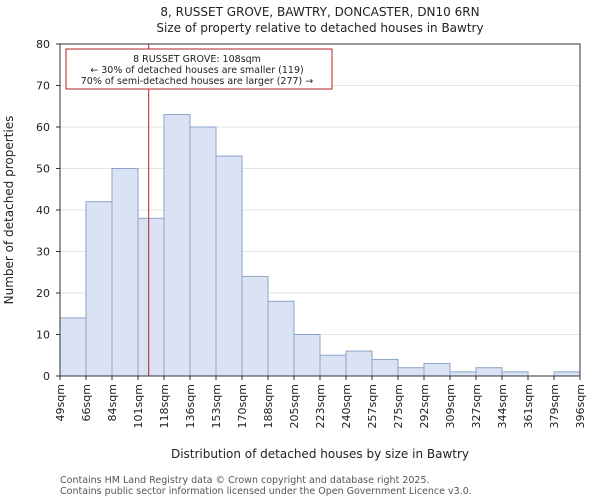  Describe the element at coordinates (411, 372) in the screenshot. I see `bar-275sqm` at that location.